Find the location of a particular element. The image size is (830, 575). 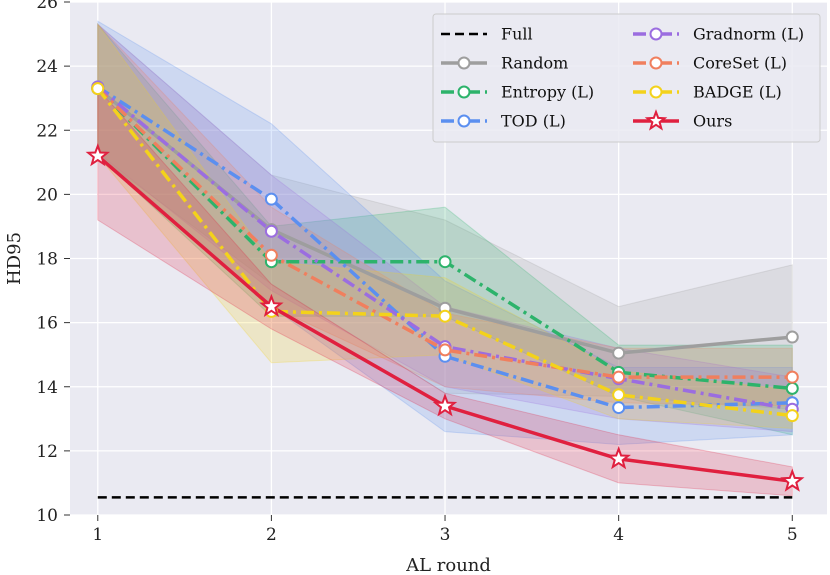

x-axis-label: AL round is located at coordinates (448, 565).